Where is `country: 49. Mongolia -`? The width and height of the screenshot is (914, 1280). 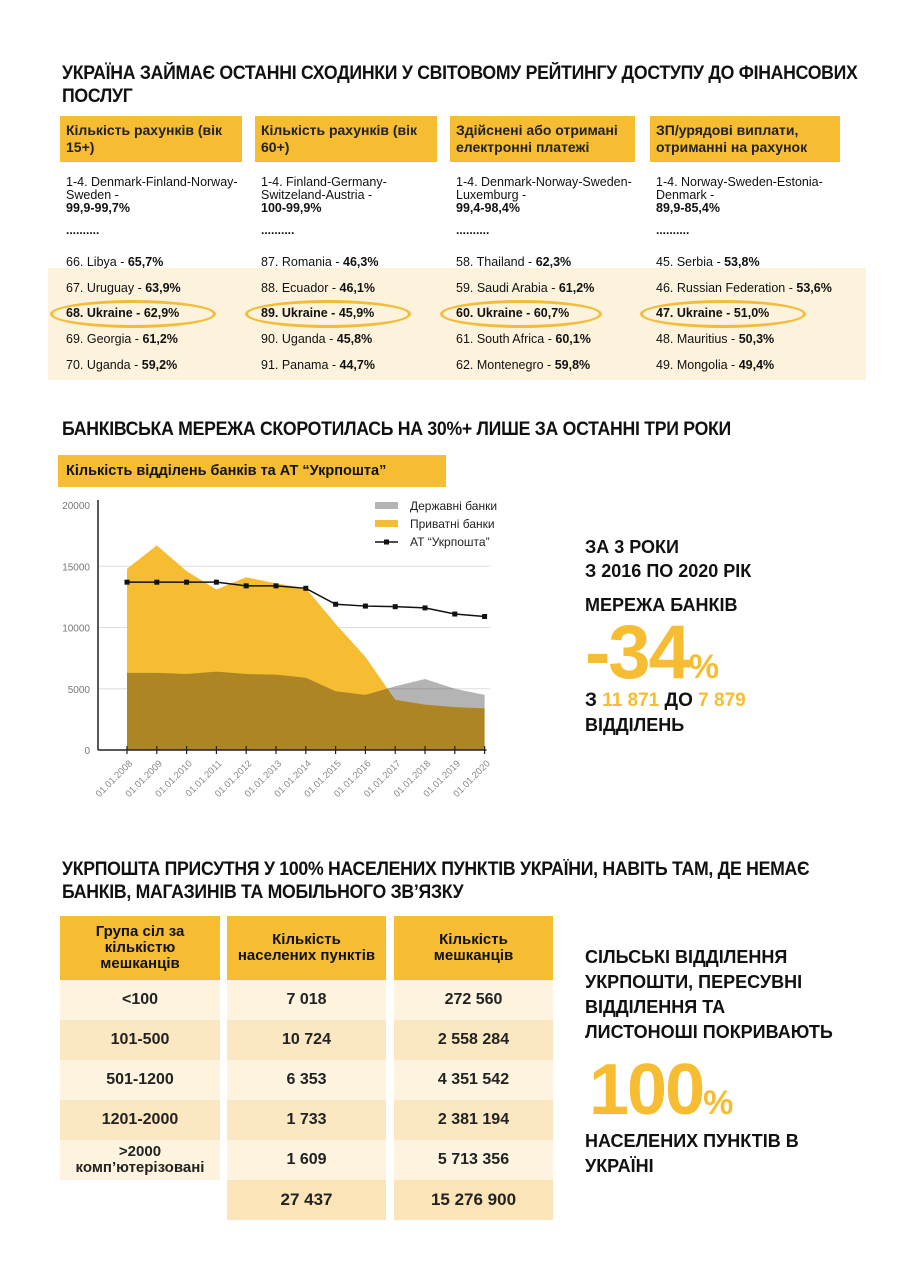 country: 49. Mongolia - is located at coordinates (696, 364).